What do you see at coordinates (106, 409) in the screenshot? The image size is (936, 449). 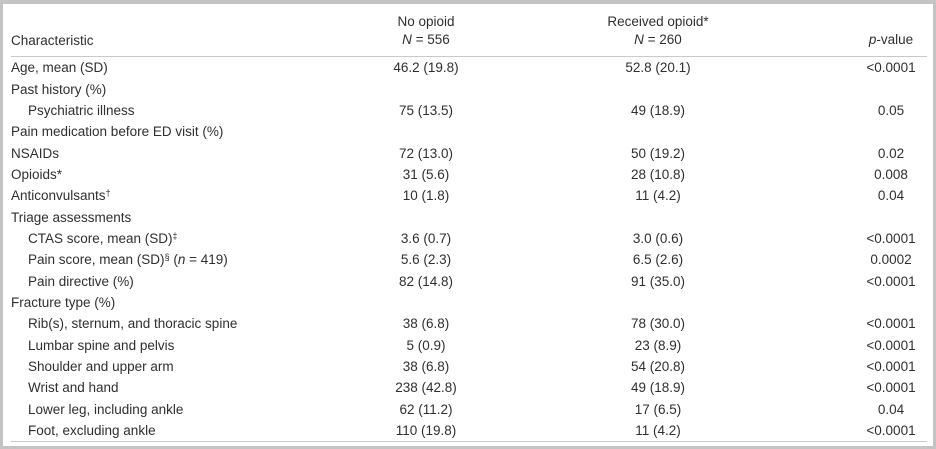 I see `characteristic-cell: Lower leg, including ankle` at bounding box center [106, 409].